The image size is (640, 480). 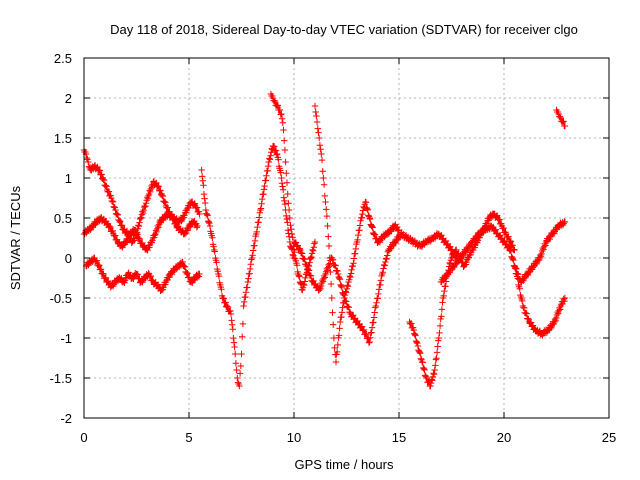 I want to click on x-tick-label: 20, so click(x=504, y=437).